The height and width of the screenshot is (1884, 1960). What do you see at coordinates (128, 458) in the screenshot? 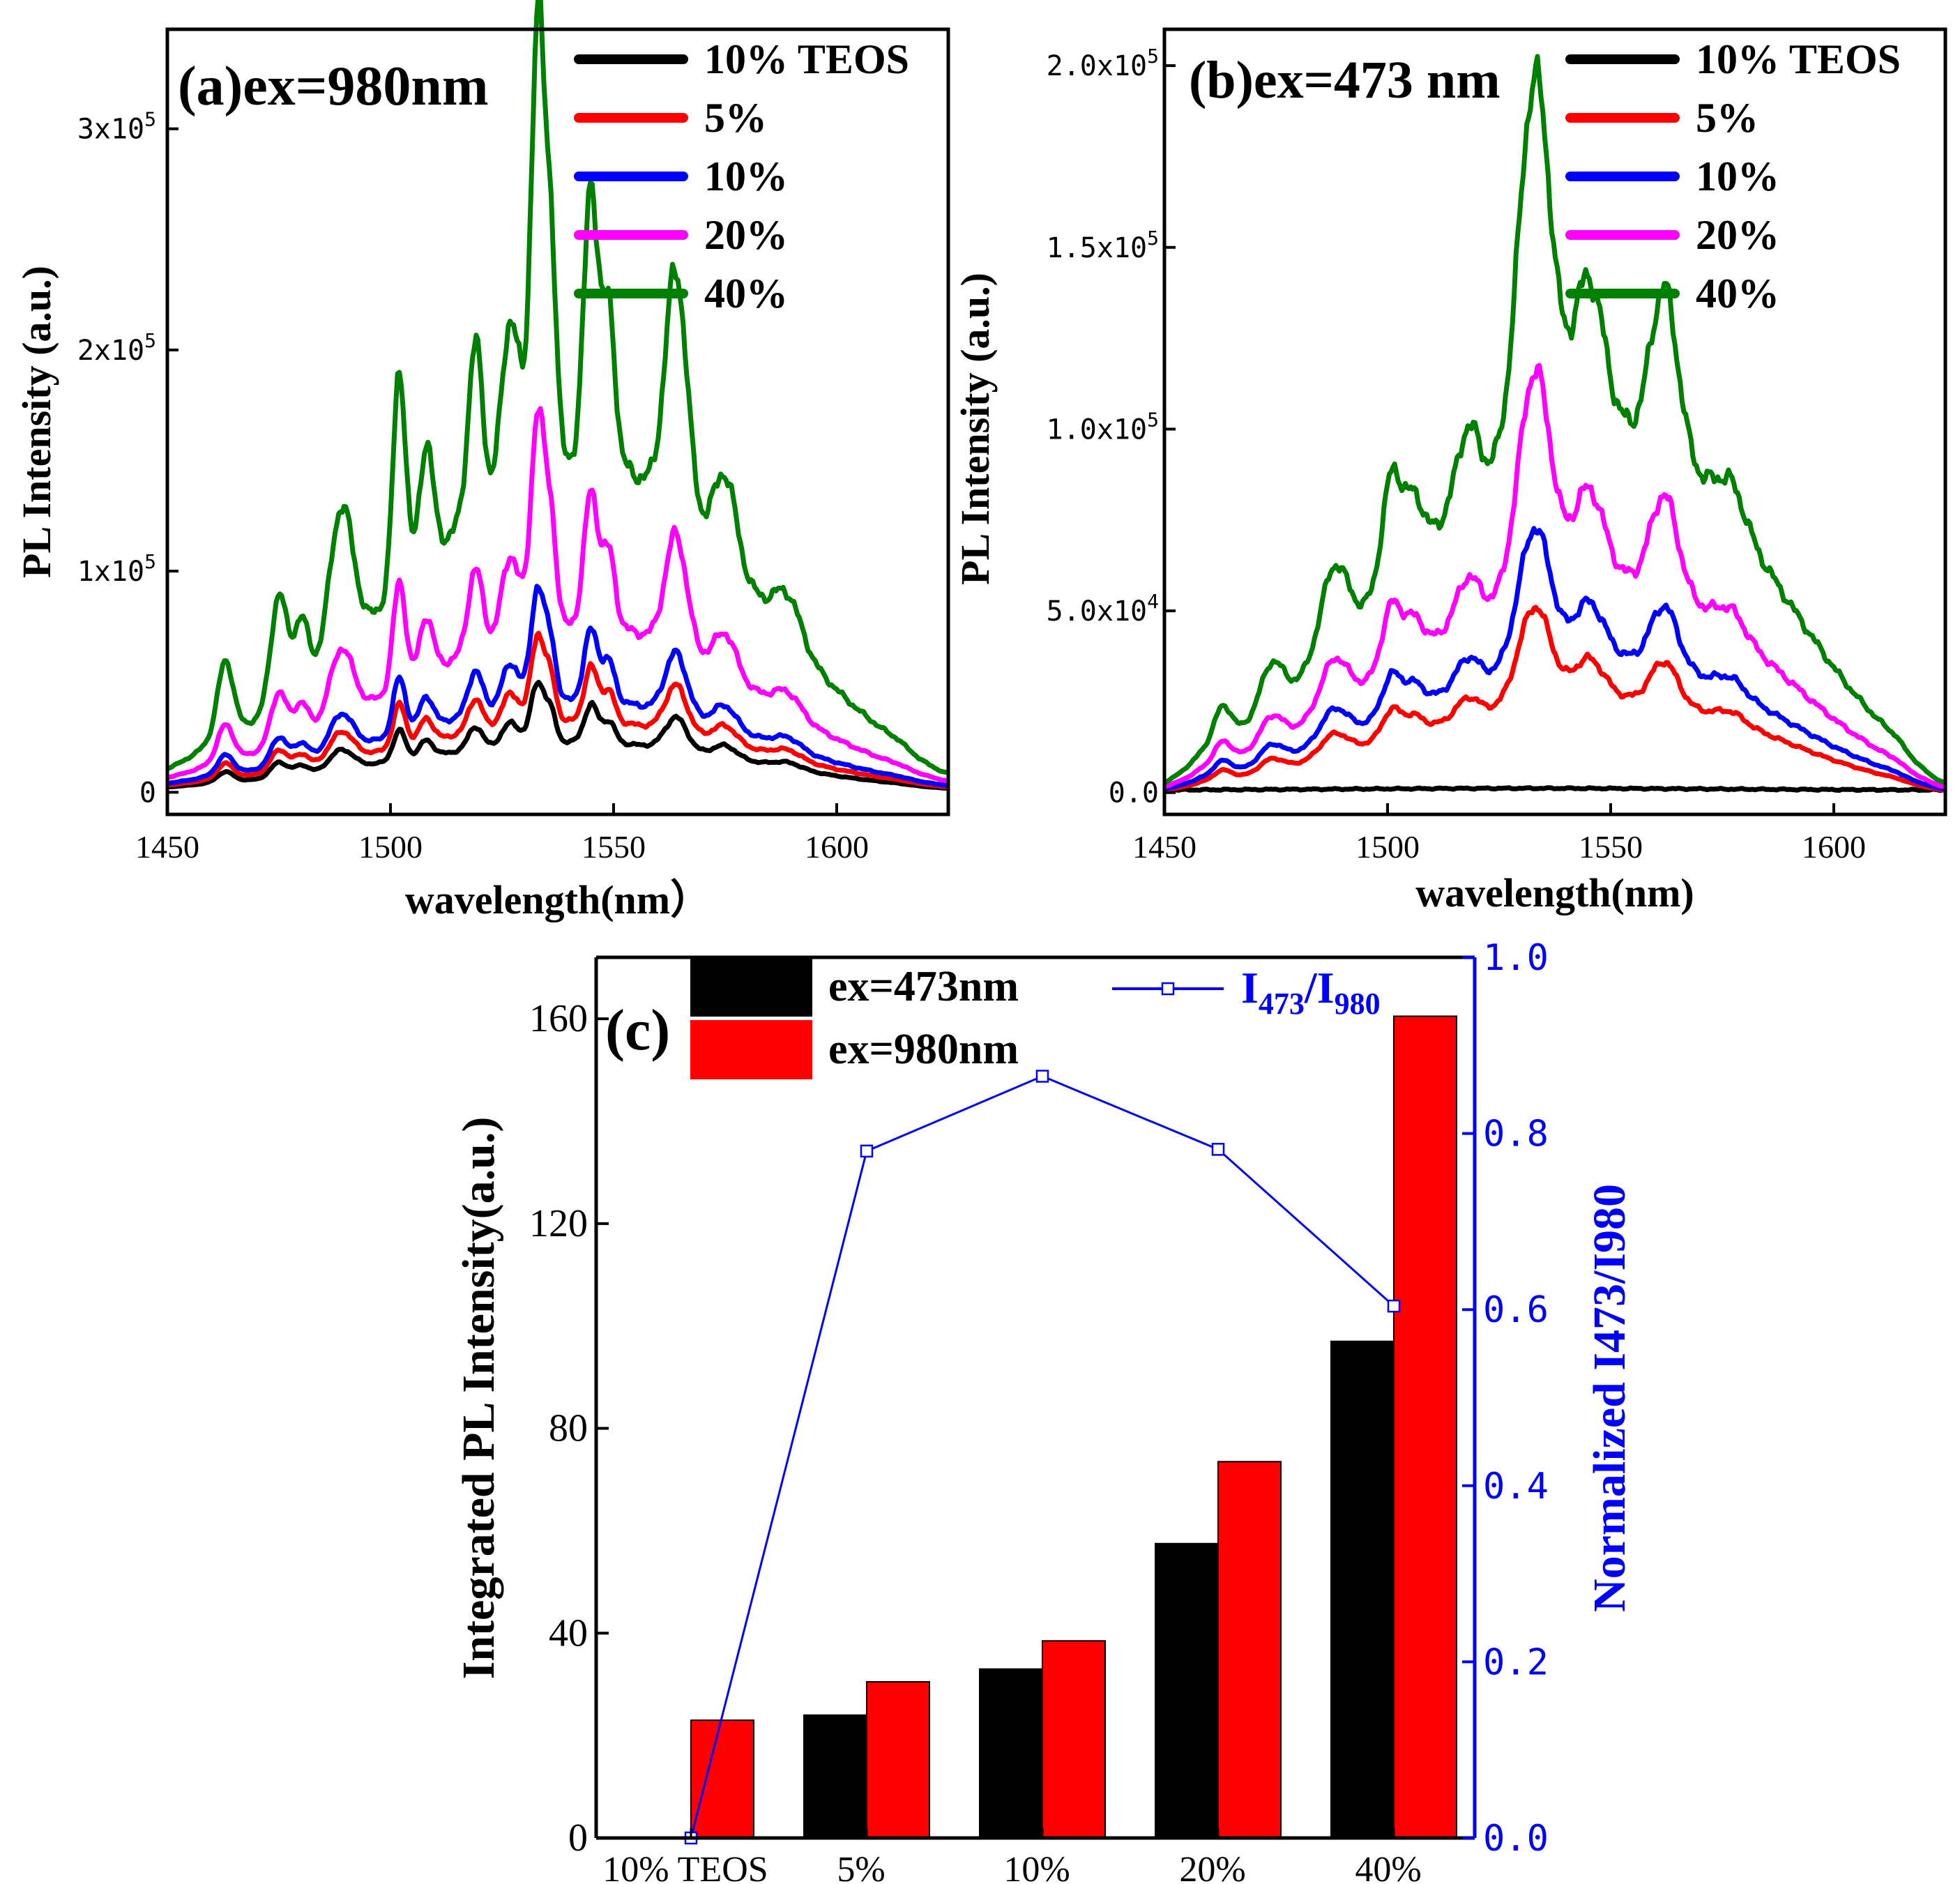
I see `panel-a-y-ticks: 0 1x105 2x105 3x105` at bounding box center [128, 458].